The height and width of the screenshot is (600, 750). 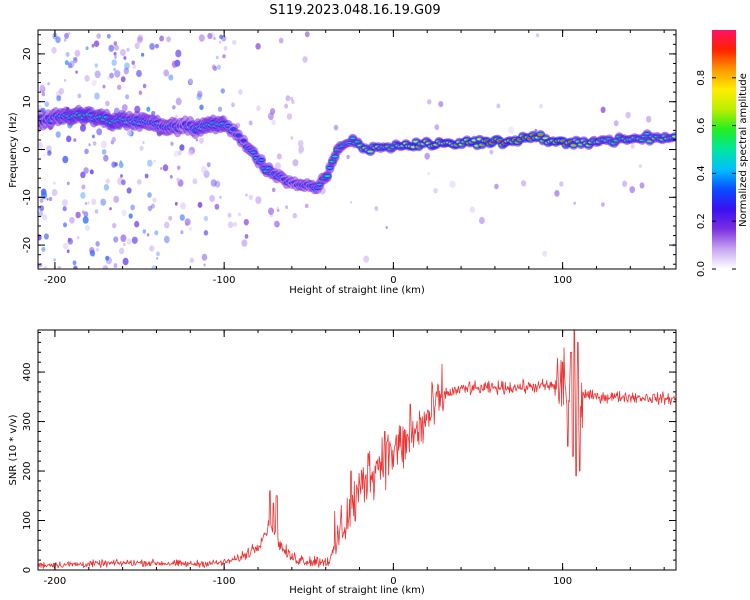 I want to click on snr-y-tick-label: 100, so click(x=27, y=520).